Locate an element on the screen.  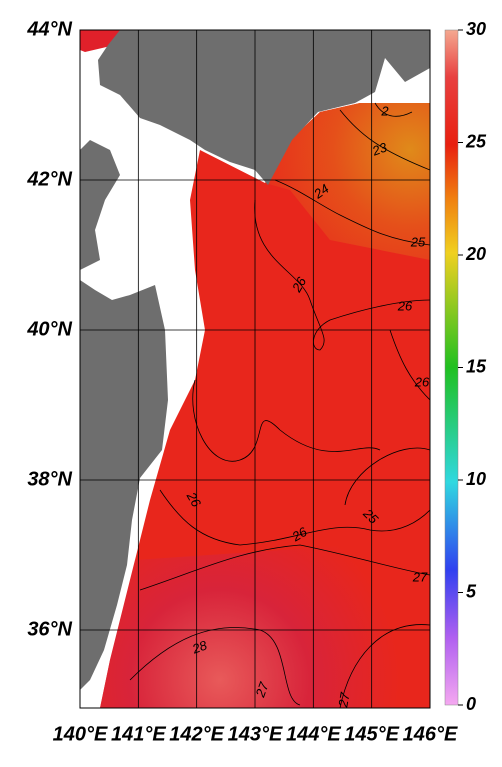
colorbar-tick-label: 5 is located at coordinates (471, 591).